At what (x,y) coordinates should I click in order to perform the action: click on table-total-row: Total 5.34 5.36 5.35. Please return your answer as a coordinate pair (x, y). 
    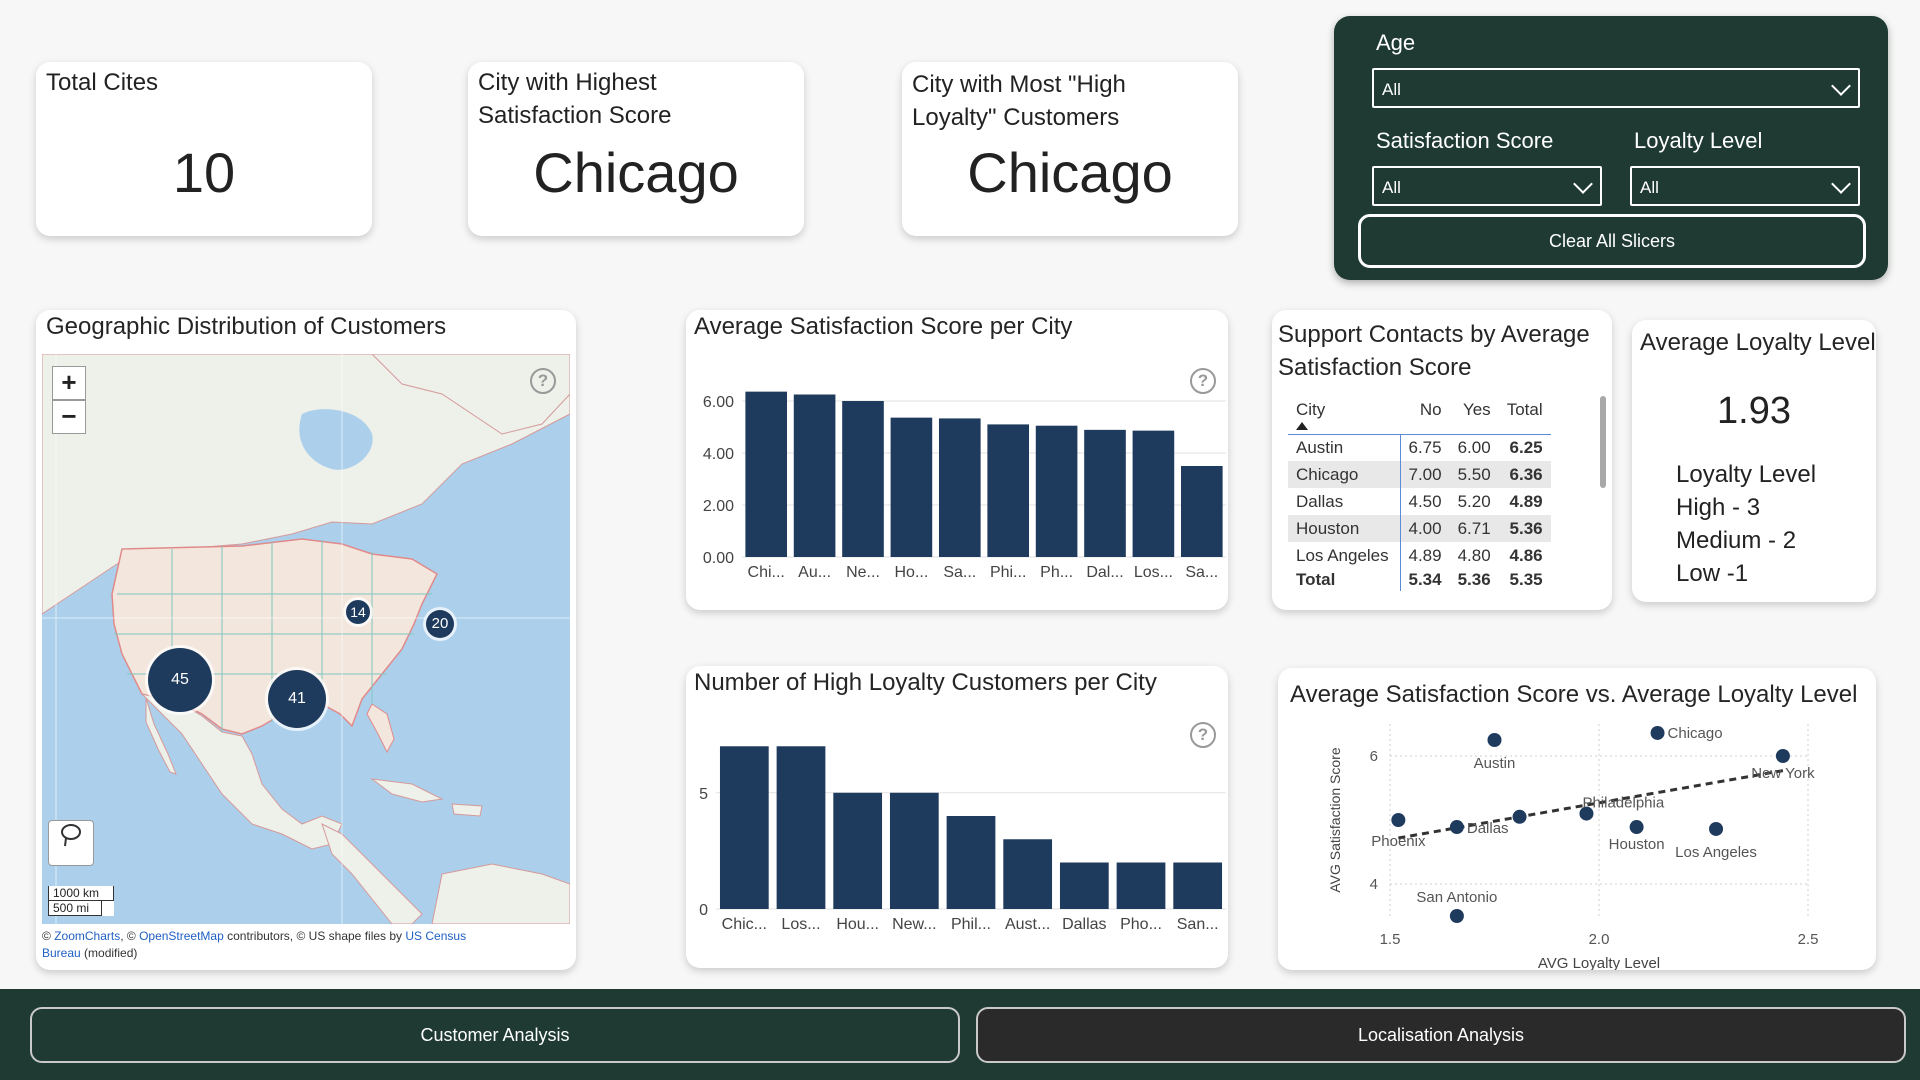
    Looking at the image, I should click on (1419, 580).